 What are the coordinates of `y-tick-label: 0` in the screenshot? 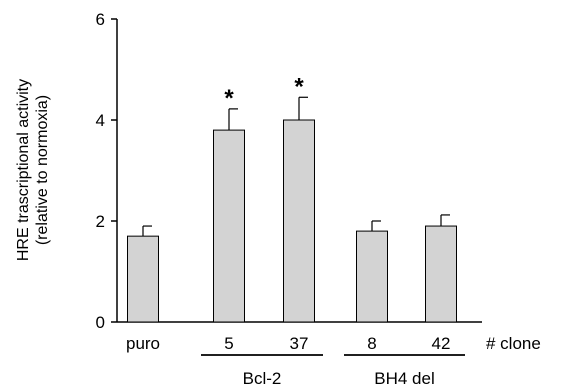 It's located at (100, 322).